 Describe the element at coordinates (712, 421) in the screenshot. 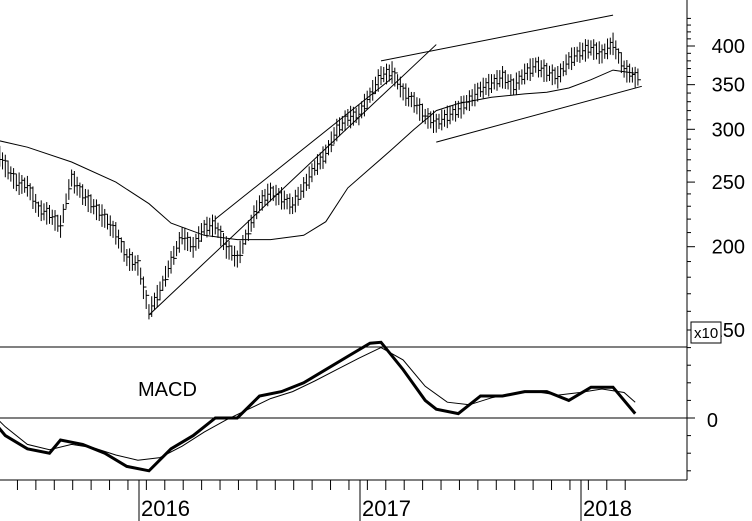

I see `macd-y-tick-label: 0` at that location.